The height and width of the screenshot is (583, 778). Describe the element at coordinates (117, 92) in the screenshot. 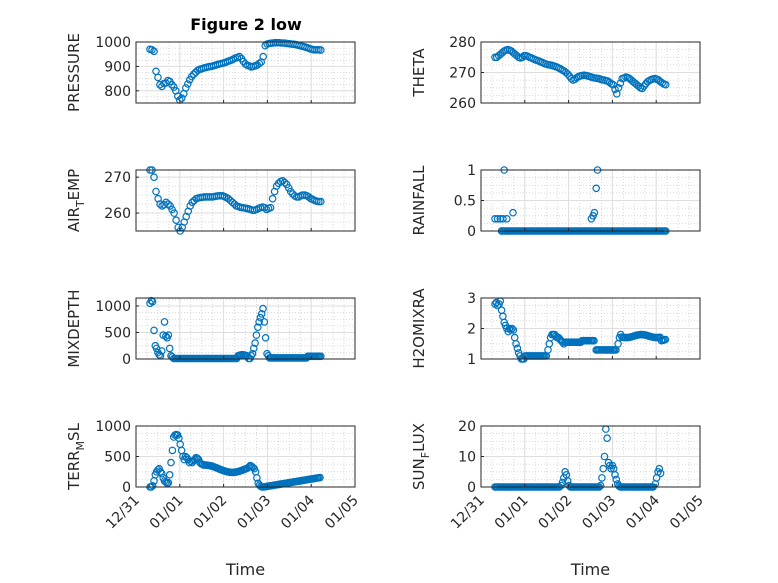

I see `y-tick-label: 800` at that location.